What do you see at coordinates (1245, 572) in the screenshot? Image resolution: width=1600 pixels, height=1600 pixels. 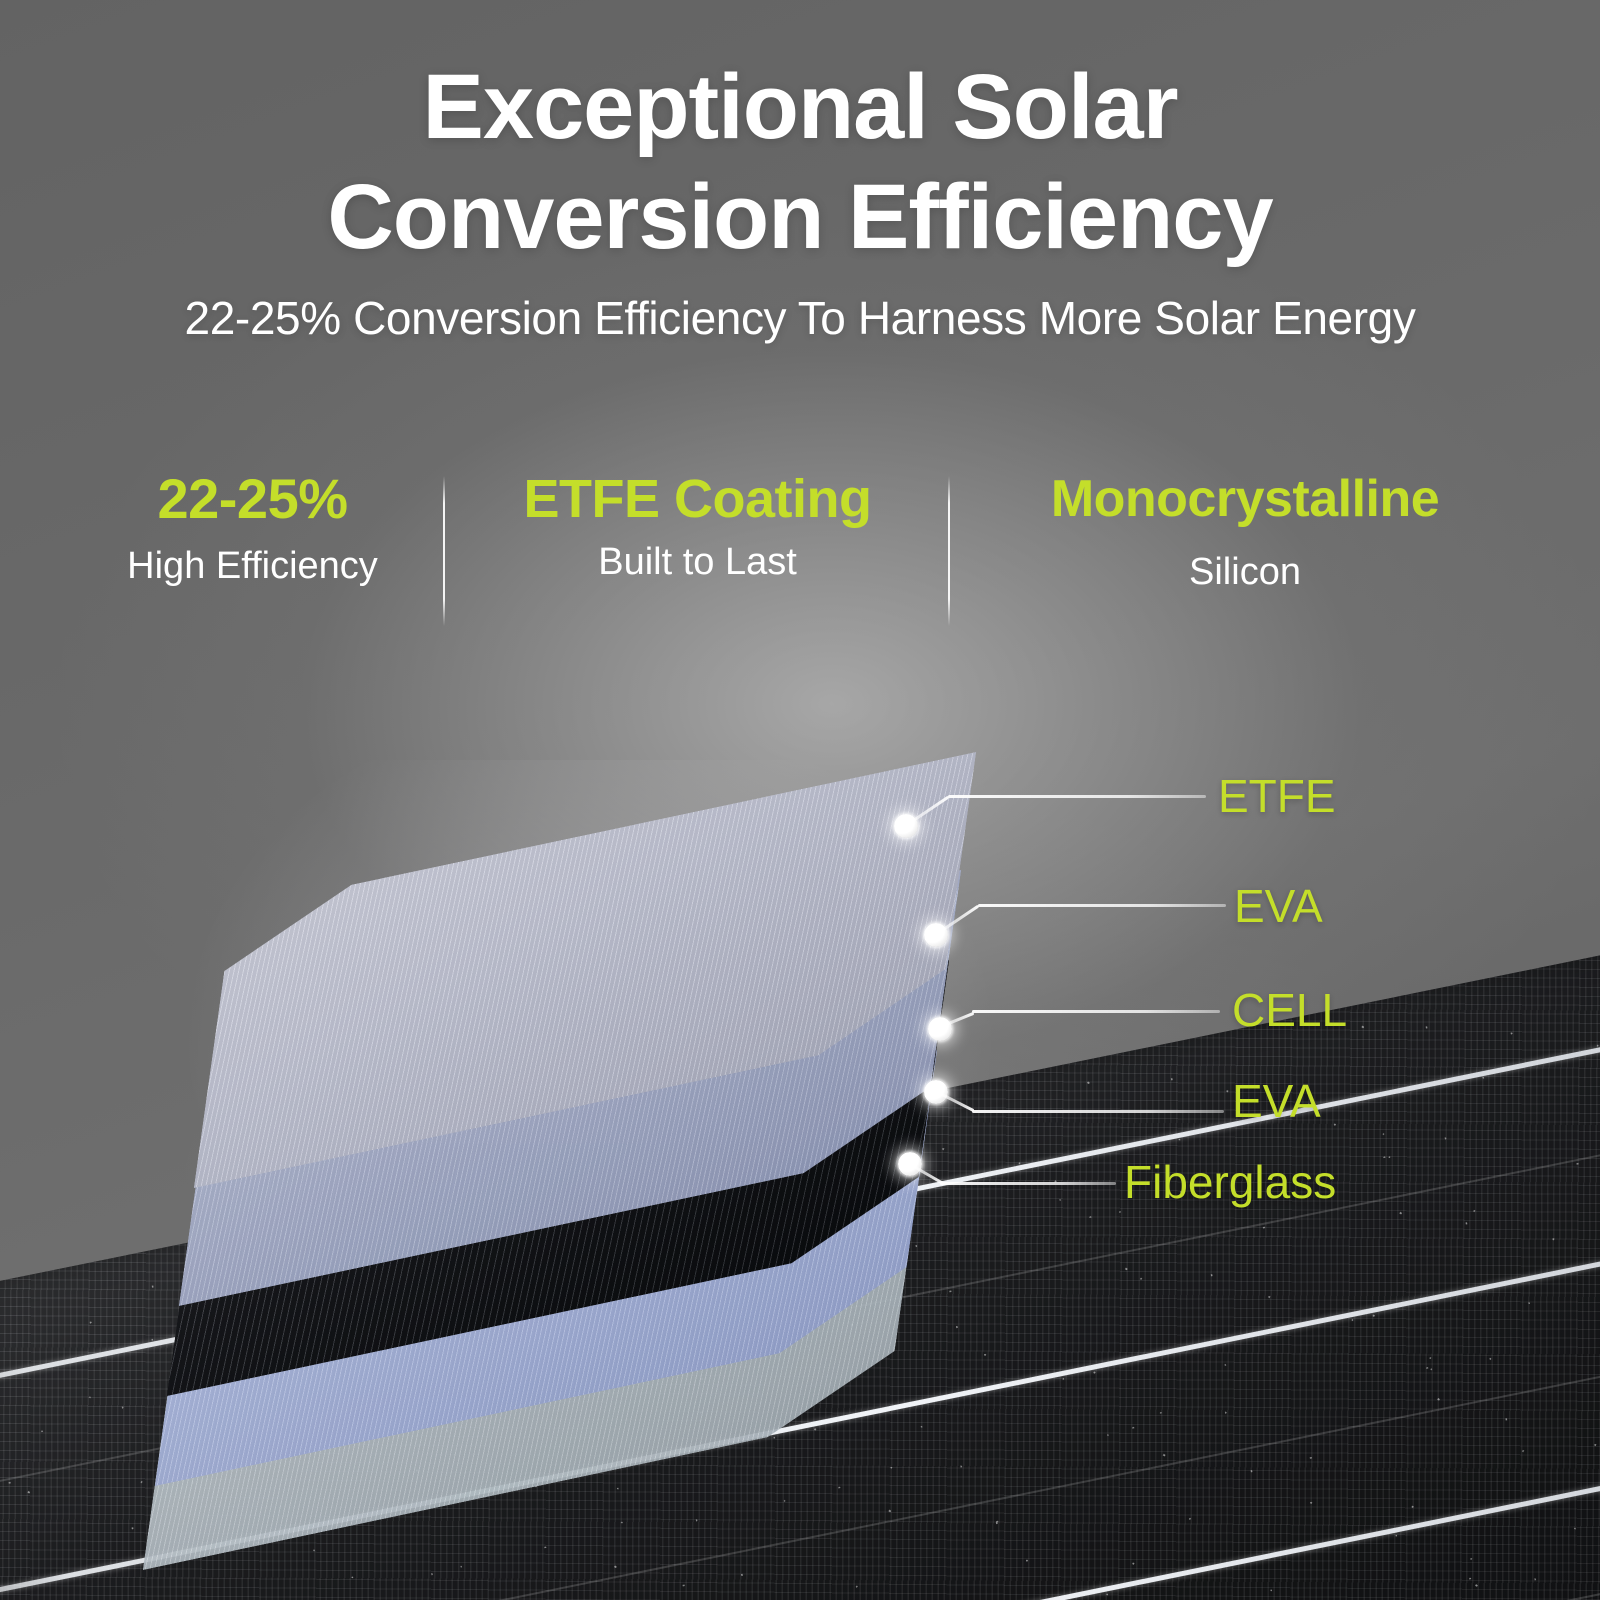 I see `feature-caption-monocrystalline: Silicon` at bounding box center [1245, 572].